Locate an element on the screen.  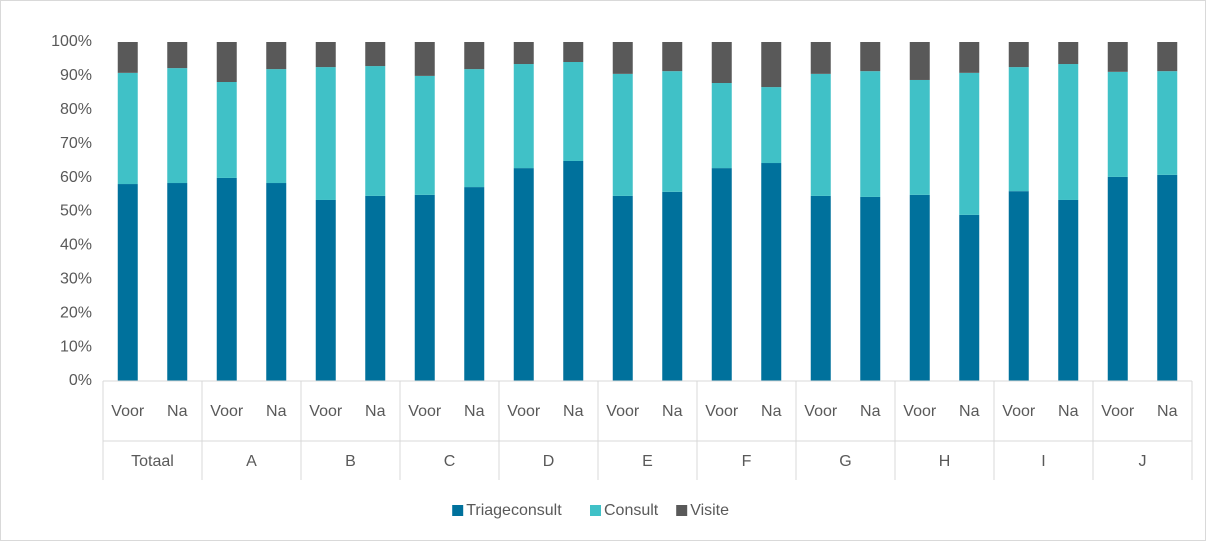
y-tick-label: 100% is located at coordinates (71, 41).